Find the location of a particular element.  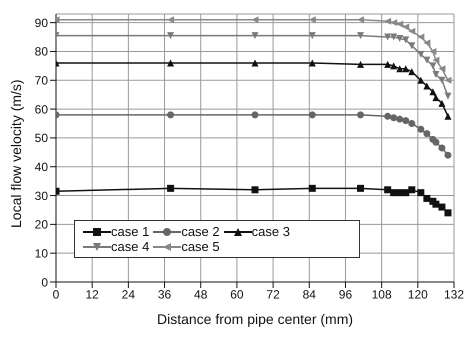

x-tick-label: 84 is located at coordinates (309, 295).